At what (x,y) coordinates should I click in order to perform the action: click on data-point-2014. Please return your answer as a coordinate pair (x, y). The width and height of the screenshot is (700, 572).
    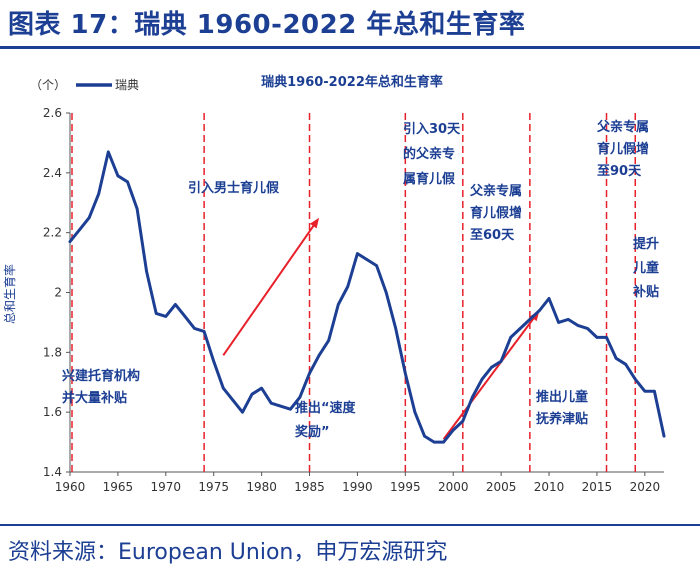
    Looking at the image, I should click on (587, 328).